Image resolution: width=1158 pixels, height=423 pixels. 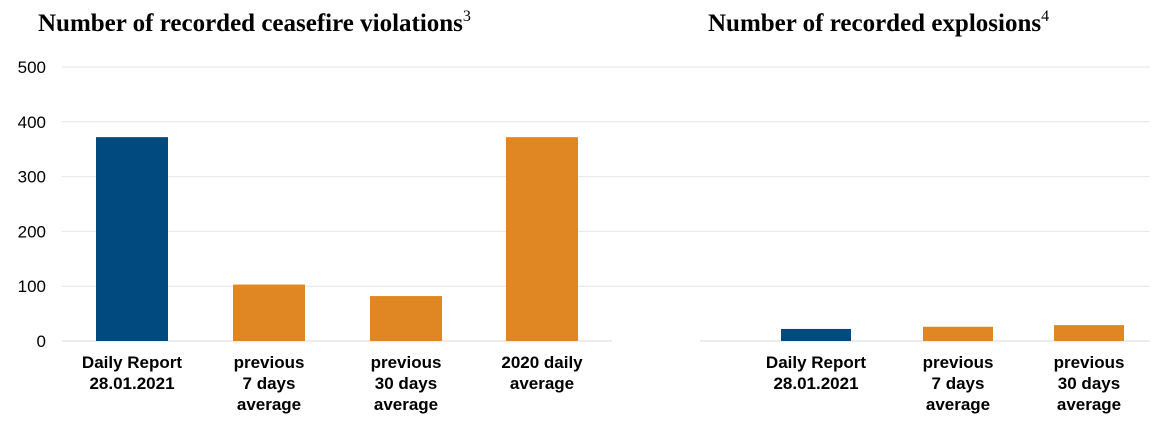 What do you see at coordinates (32, 122) in the screenshot?
I see `y-tick-label: 400` at bounding box center [32, 122].